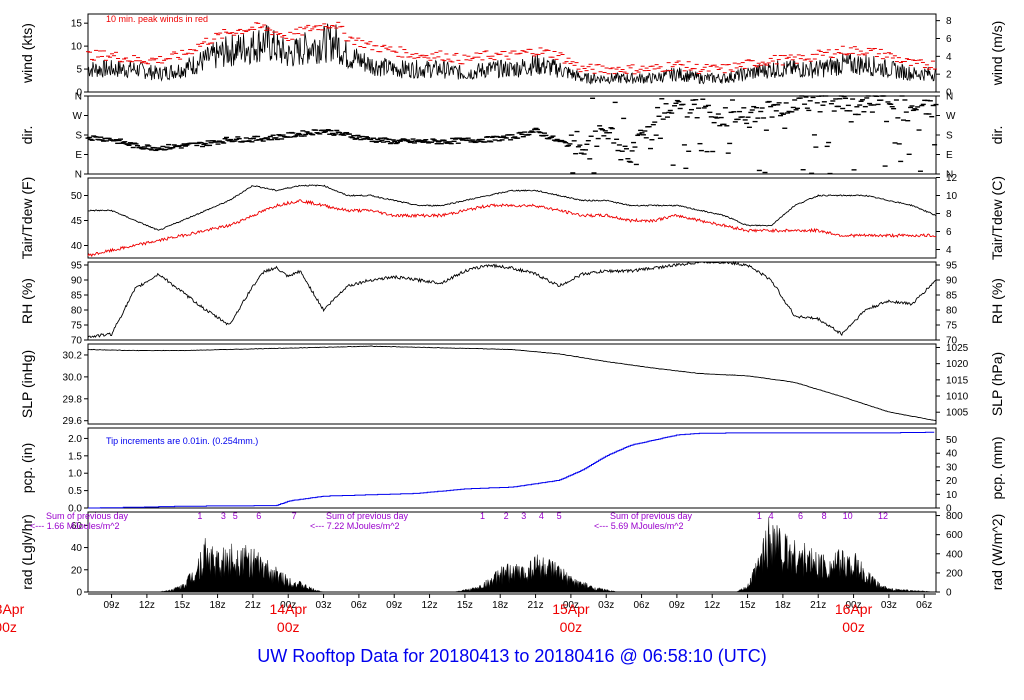 The image size is (1024, 700). Describe the element at coordinates (997, 468) in the screenshot. I see `pcp-right-axis-label: pcp. (mm)` at that location.